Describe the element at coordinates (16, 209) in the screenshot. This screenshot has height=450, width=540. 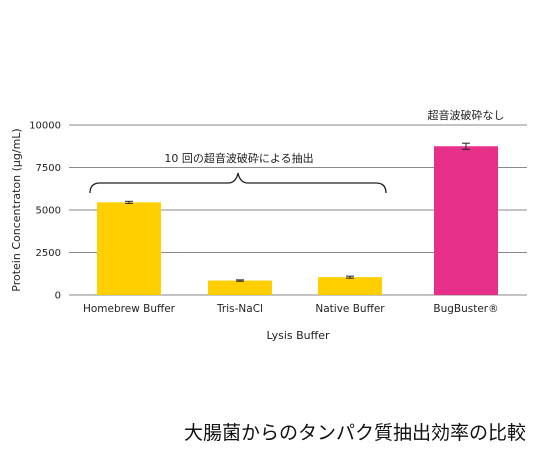
I see `y-axis-title: Protein Concentraton (μg/mL)` at that location.